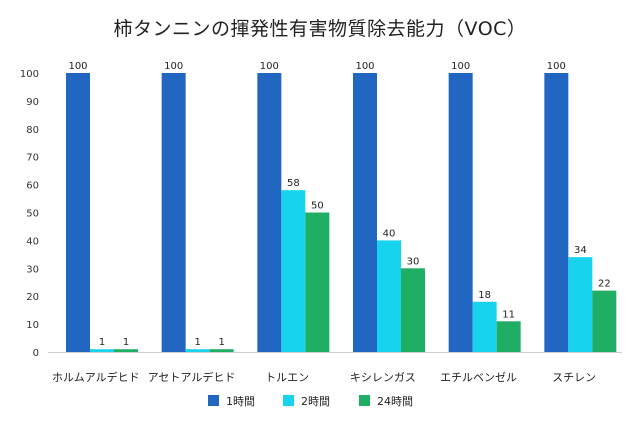 This screenshot has width=640, height=425. What do you see at coordinates (484, 295) in the screenshot?
I see `data-label: 18` at bounding box center [484, 295].